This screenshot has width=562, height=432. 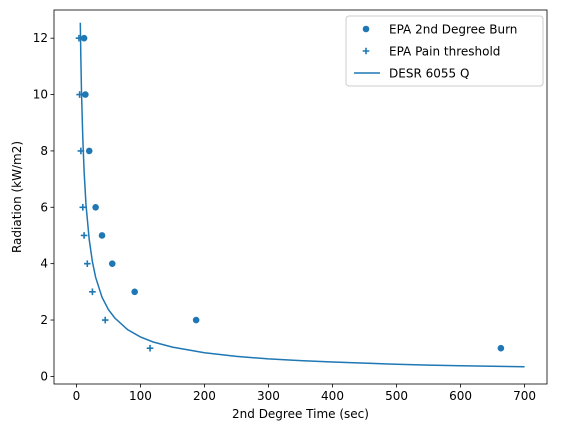 What do you see at coordinates (332, 396) in the screenshot?
I see `x-tick-label: 400` at bounding box center [332, 396].